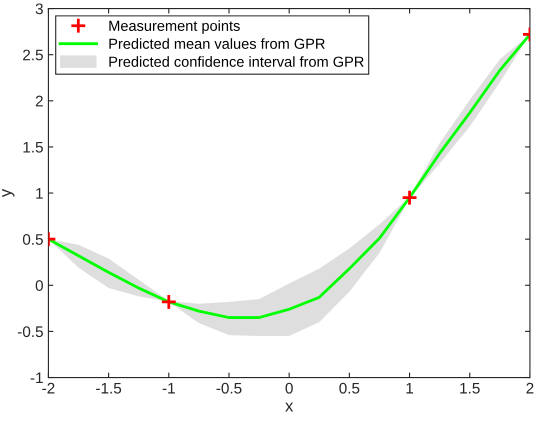 The image size is (538, 429). What do you see at coordinates (289, 407) in the screenshot?
I see `x-axis-title: x` at bounding box center [289, 407].